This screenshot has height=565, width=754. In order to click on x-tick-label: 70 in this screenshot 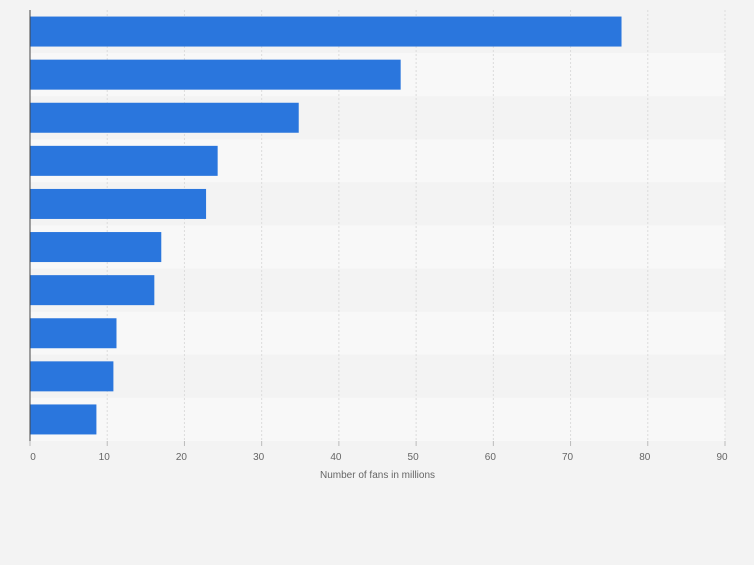, I will do `click(568, 457)`.